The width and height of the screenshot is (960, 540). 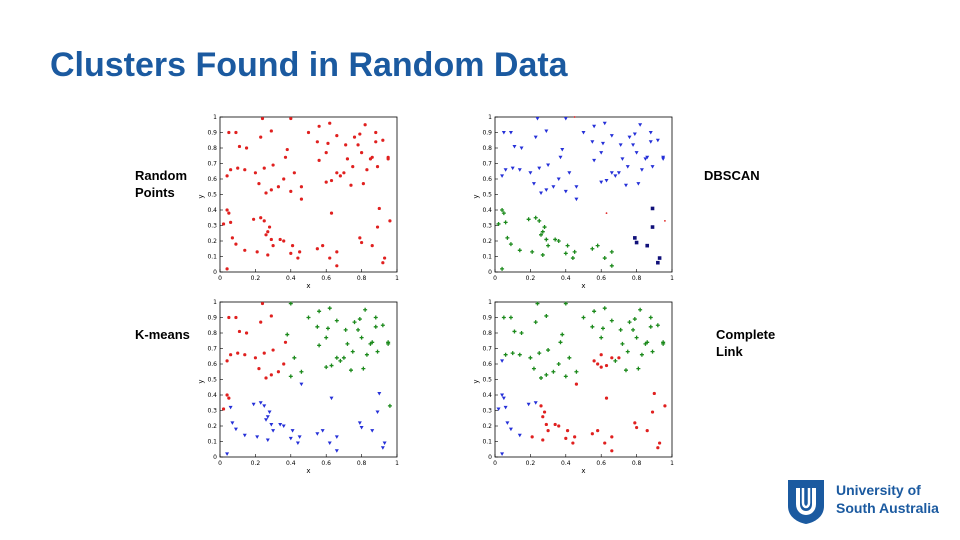 I want to click on x-tick-label: 1, so click(x=672, y=278).